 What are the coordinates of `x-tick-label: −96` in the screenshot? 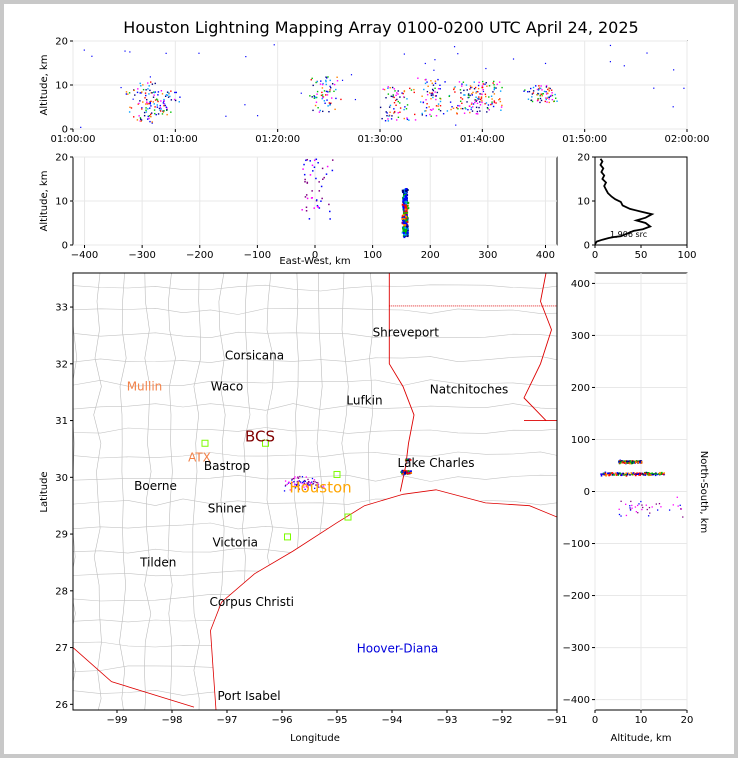 It's located at (281, 720).